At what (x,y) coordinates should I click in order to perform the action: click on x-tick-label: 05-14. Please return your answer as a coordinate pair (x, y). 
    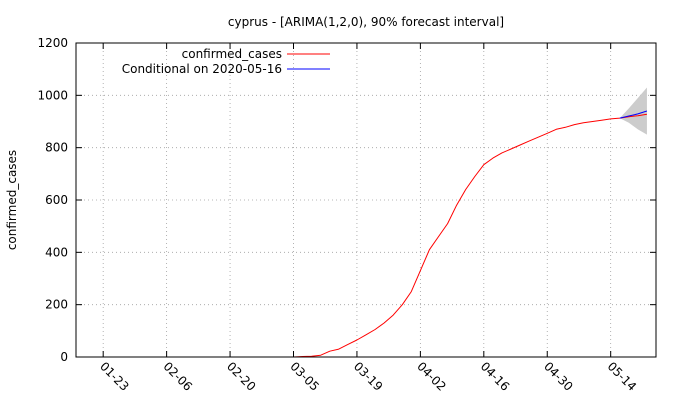
    Looking at the image, I should click on (622, 376).